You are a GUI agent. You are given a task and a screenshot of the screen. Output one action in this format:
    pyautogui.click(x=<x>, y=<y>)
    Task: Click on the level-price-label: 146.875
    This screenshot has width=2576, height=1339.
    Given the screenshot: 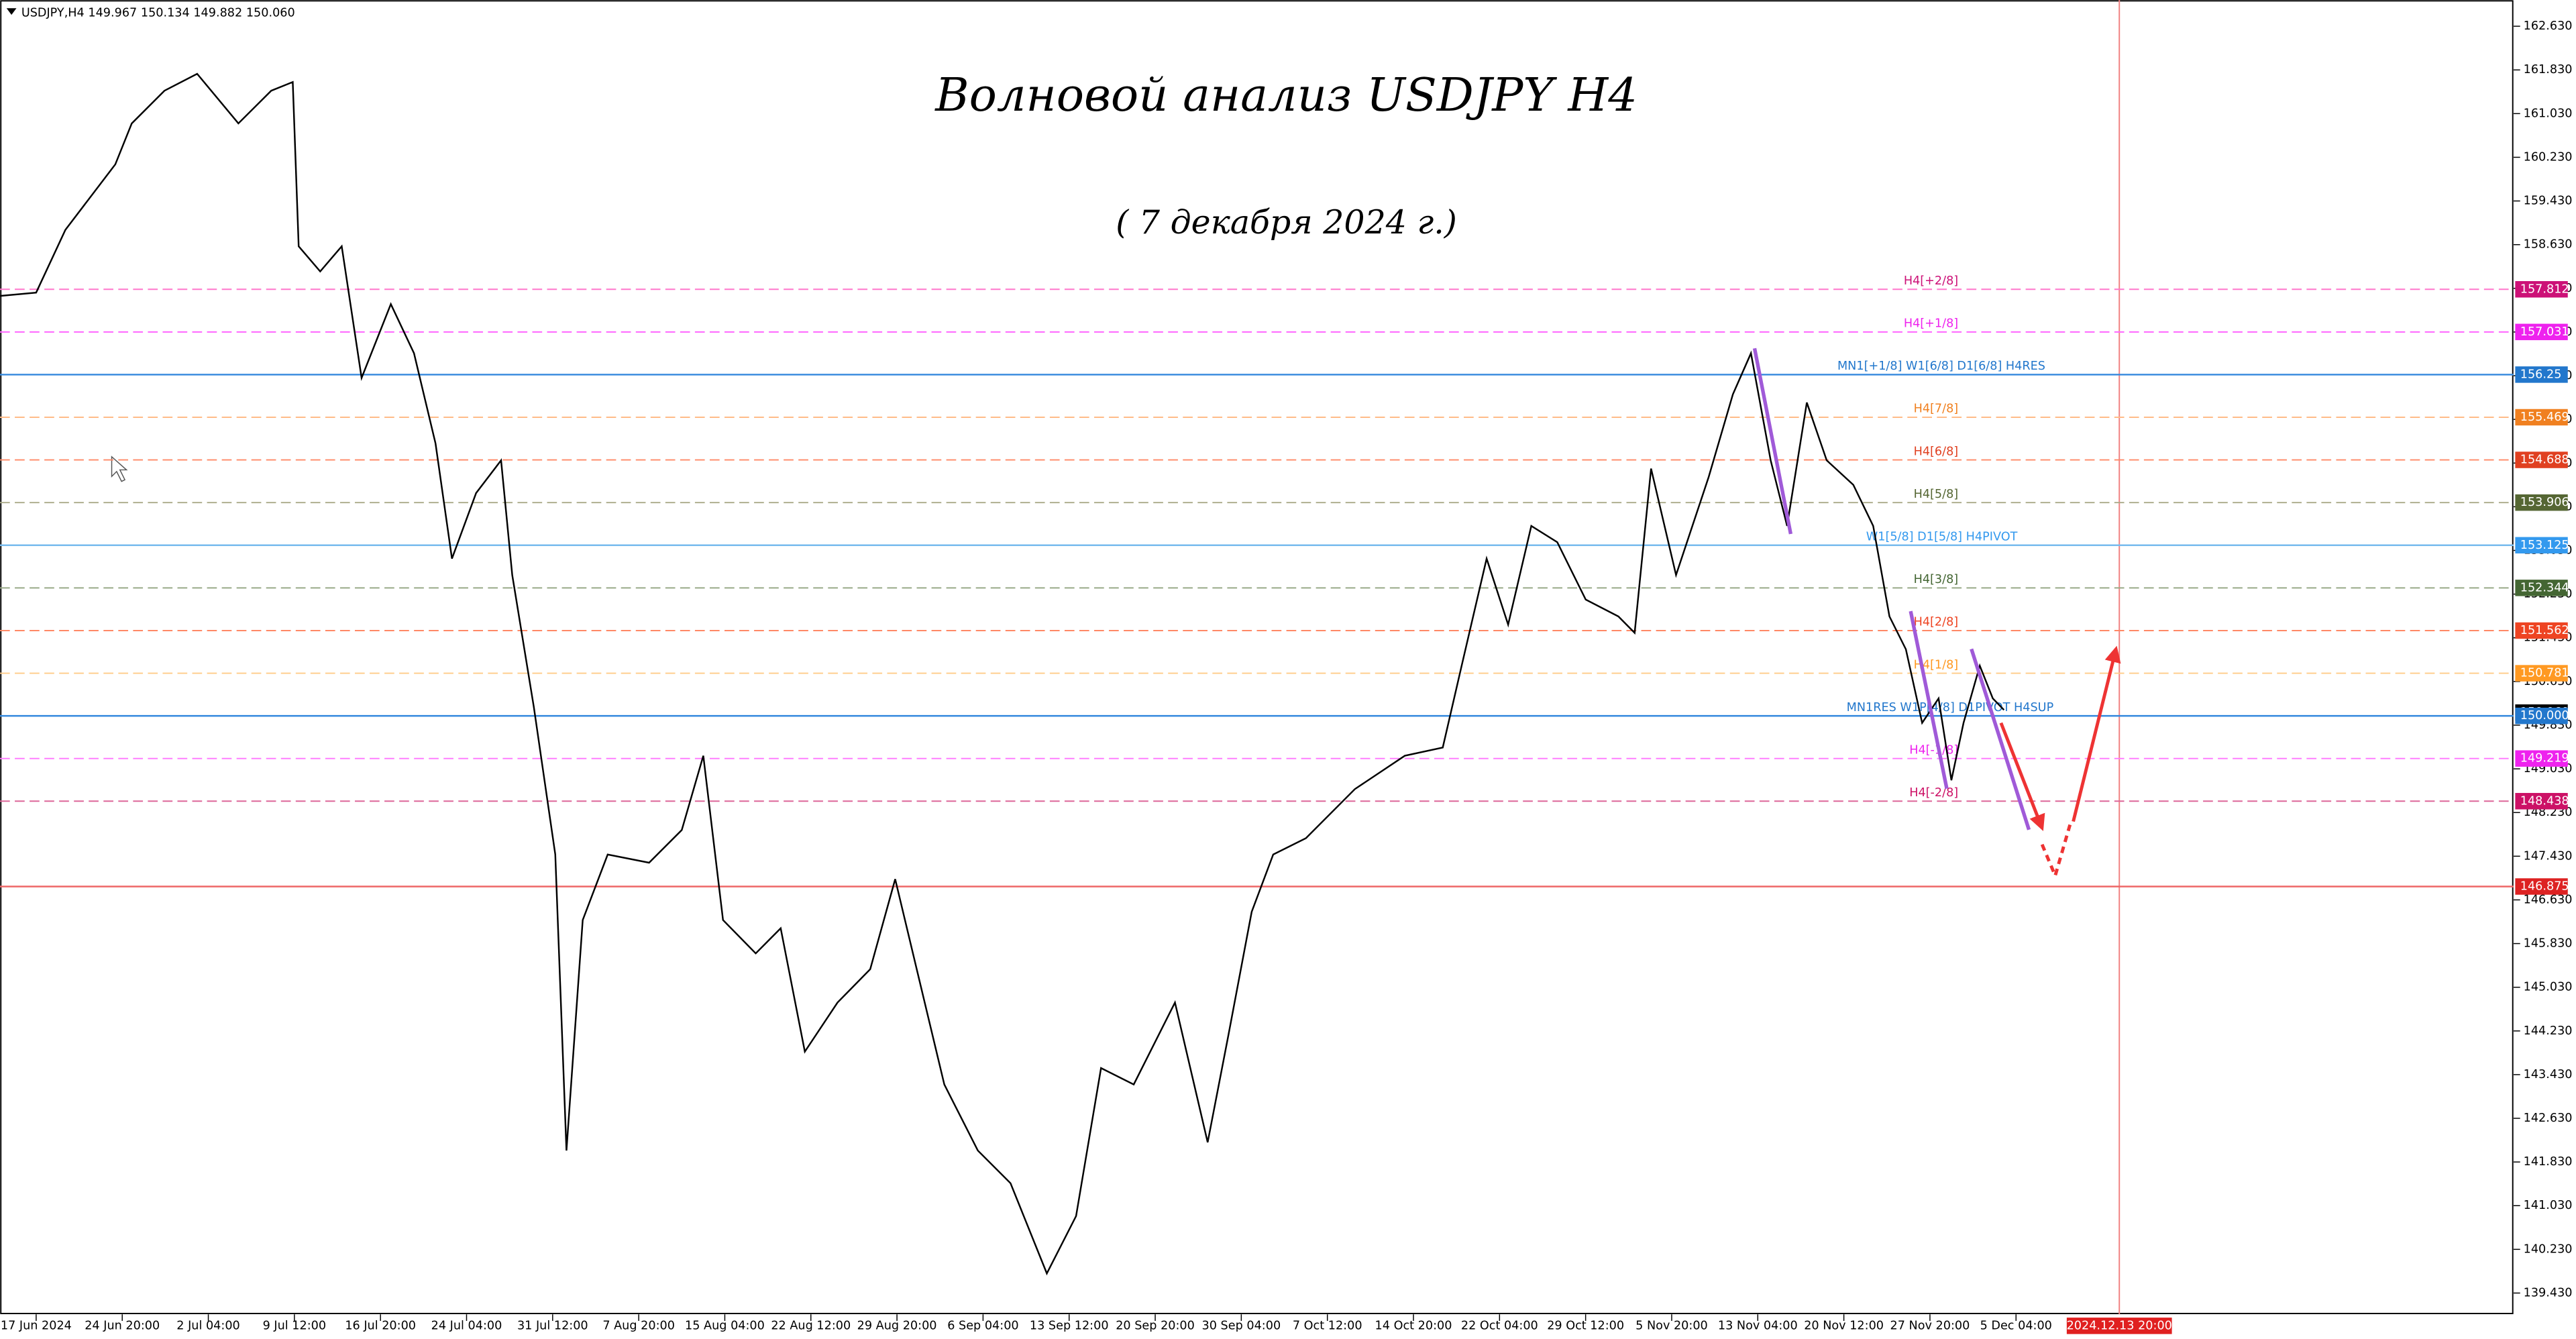 What is the action you would take?
    pyautogui.click(x=2544, y=886)
    